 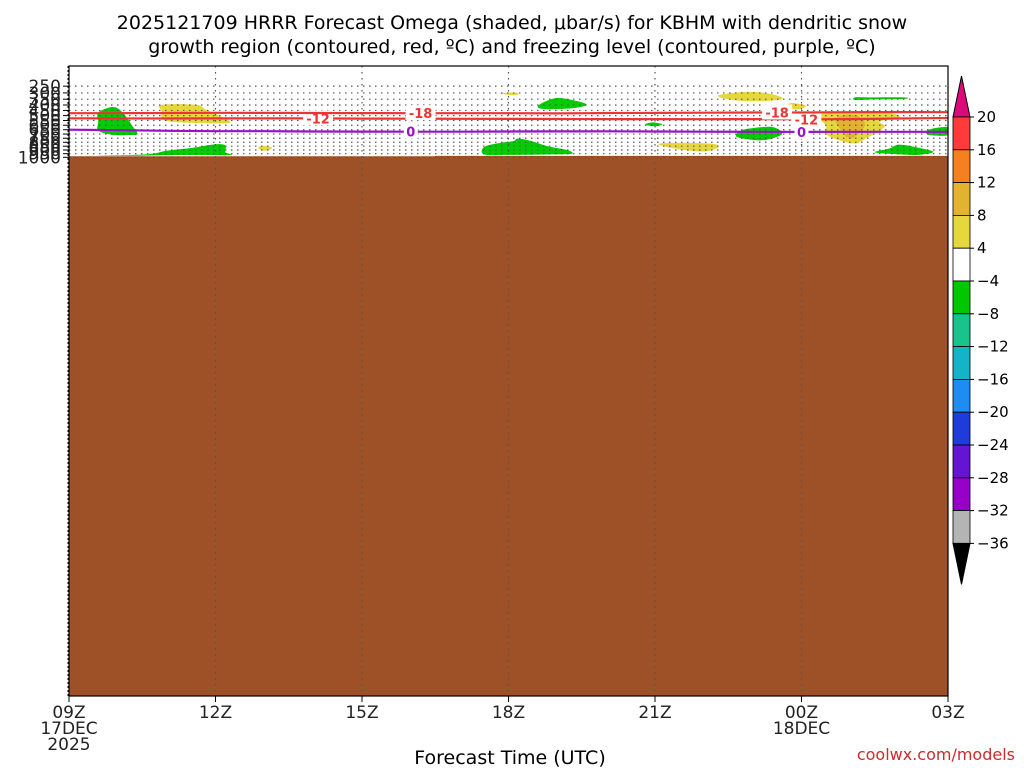 What do you see at coordinates (993, 379) in the screenshot?
I see `colorbar-label-9: −16` at bounding box center [993, 379].